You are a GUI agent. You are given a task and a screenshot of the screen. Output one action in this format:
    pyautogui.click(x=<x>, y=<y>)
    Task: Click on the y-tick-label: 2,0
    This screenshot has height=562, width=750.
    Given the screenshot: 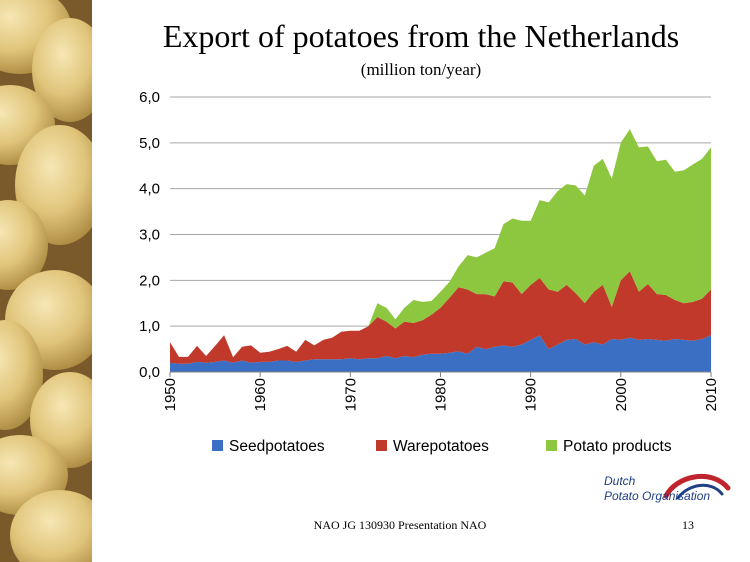 What is the action you would take?
    pyautogui.click(x=149, y=280)
    